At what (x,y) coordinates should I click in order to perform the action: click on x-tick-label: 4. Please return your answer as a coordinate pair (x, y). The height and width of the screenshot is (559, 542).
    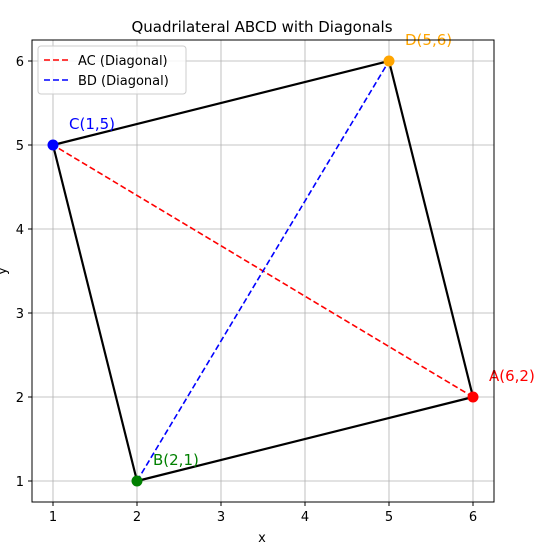
    Looking at the image, I should click on (305, 517).